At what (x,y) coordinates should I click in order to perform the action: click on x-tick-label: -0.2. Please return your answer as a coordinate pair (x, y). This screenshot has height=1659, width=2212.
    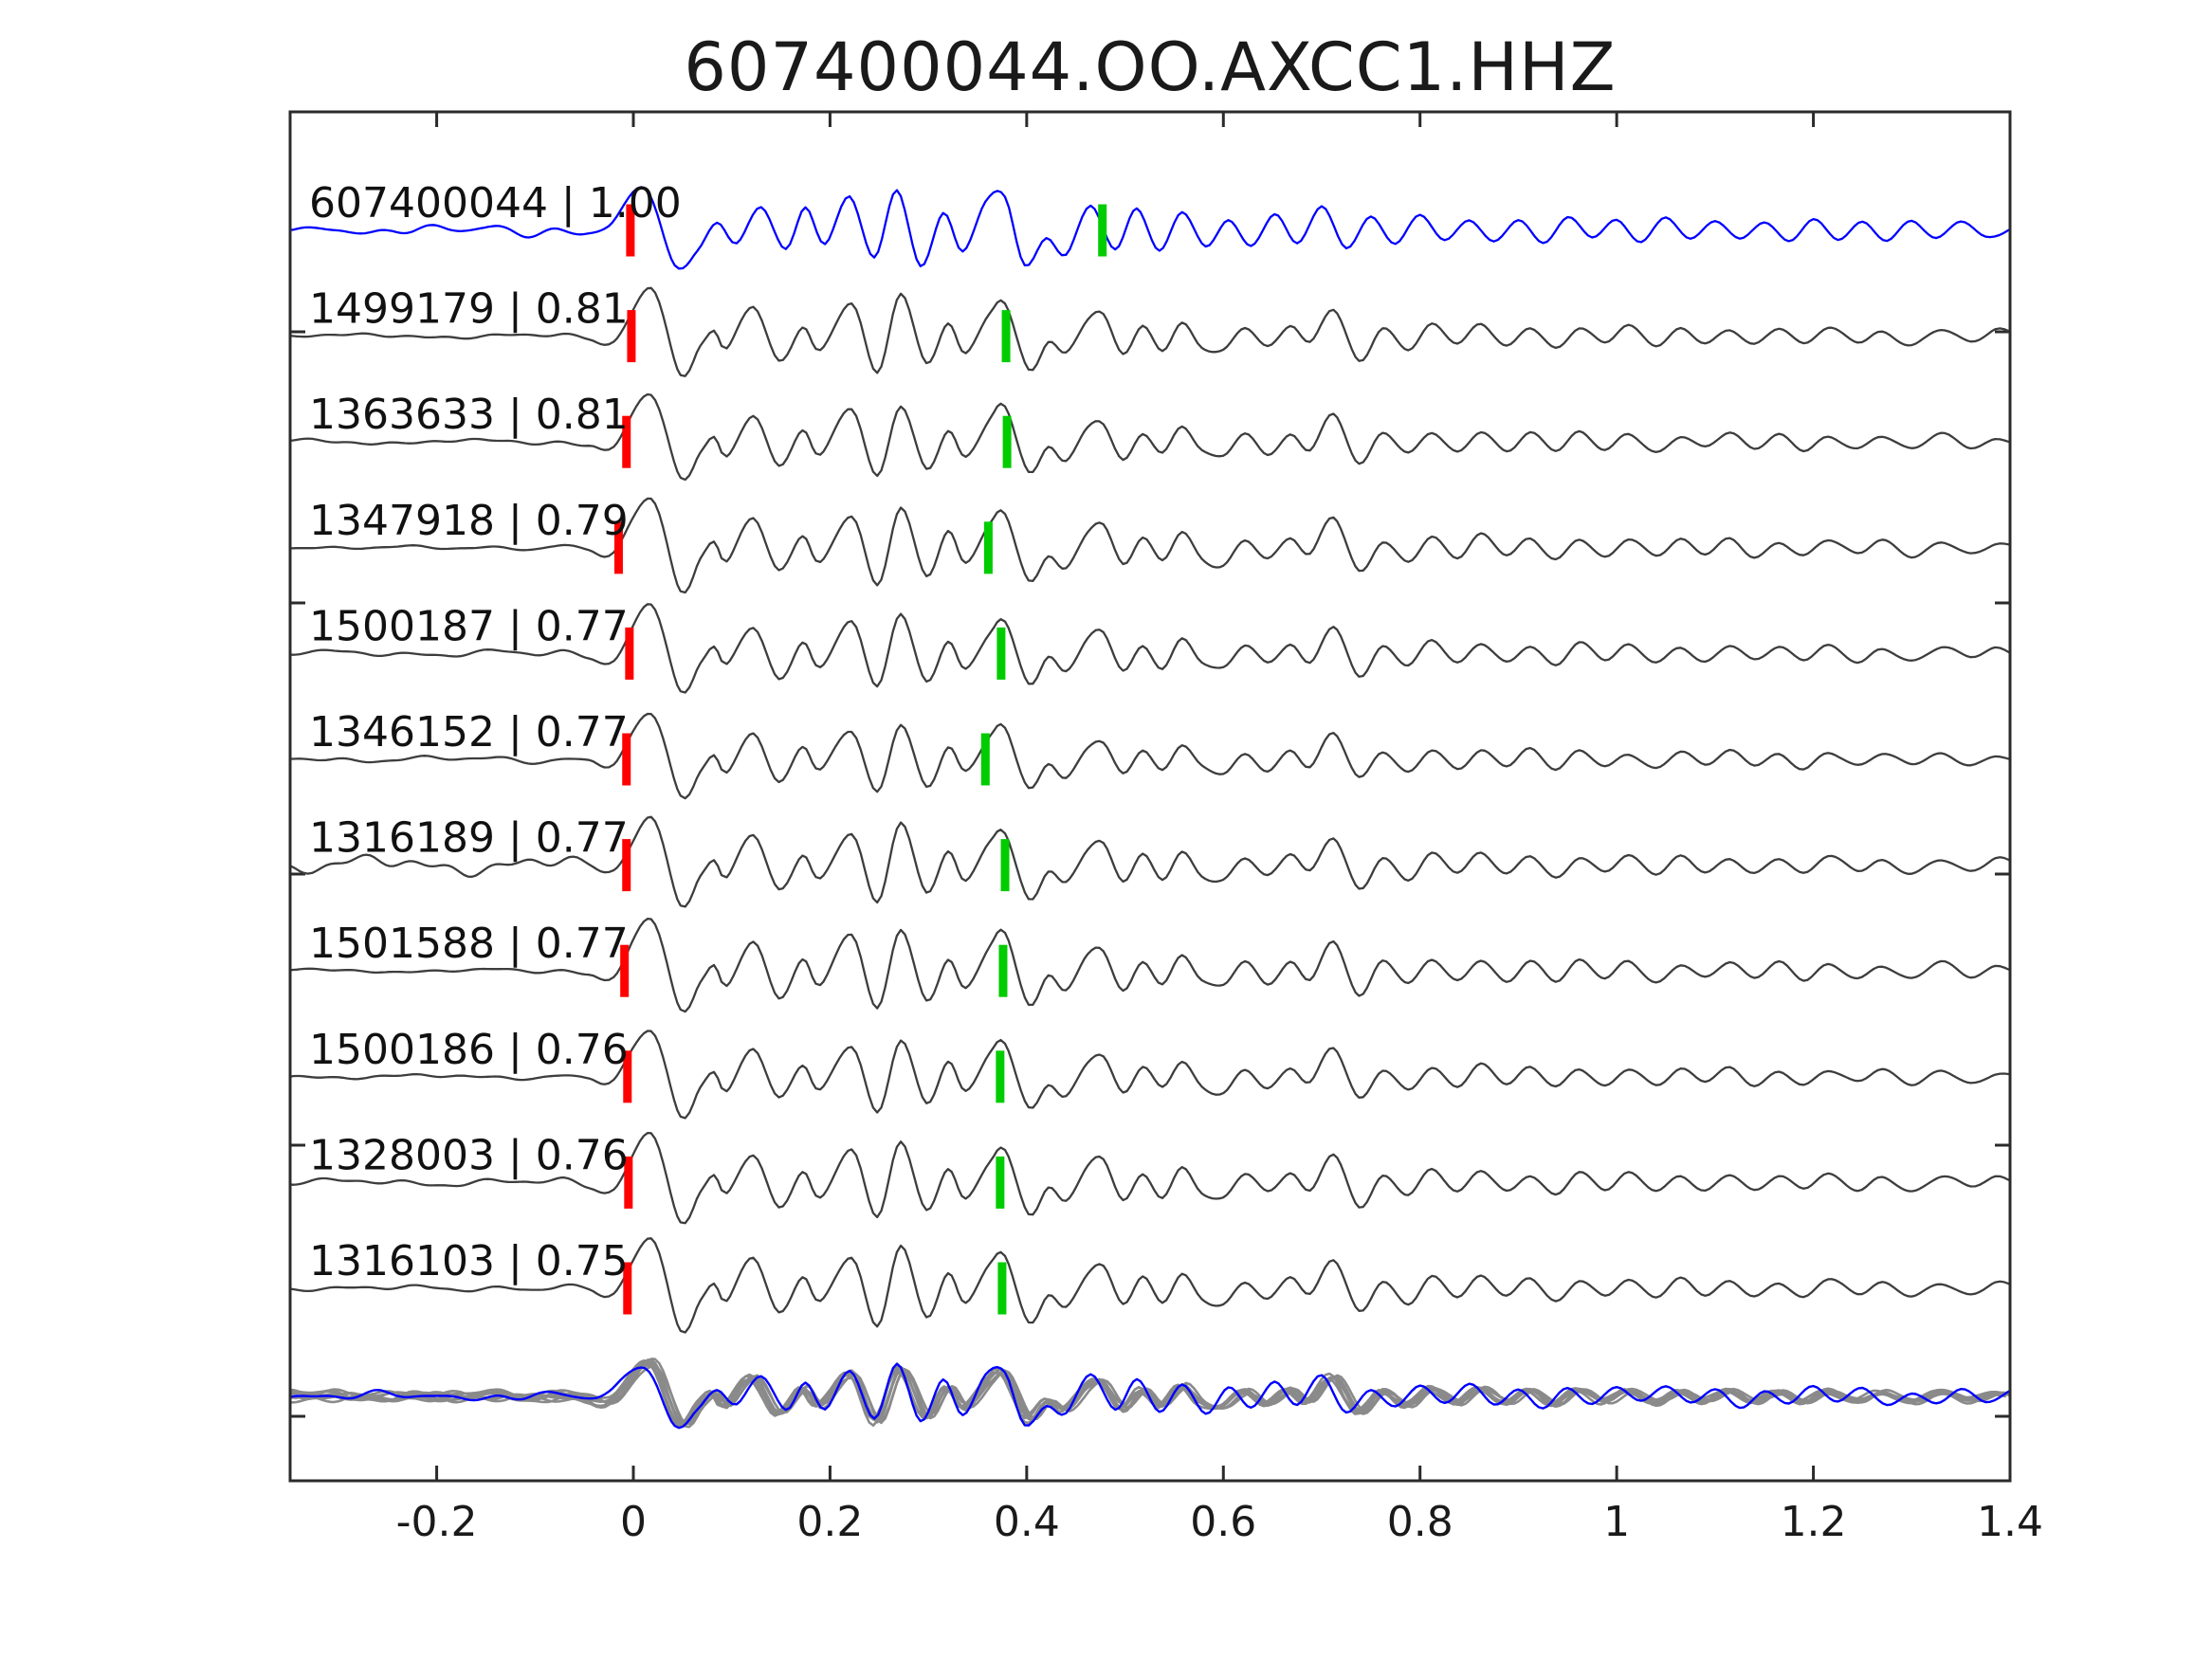
    Looking at the image, I should click on (437, 1522).